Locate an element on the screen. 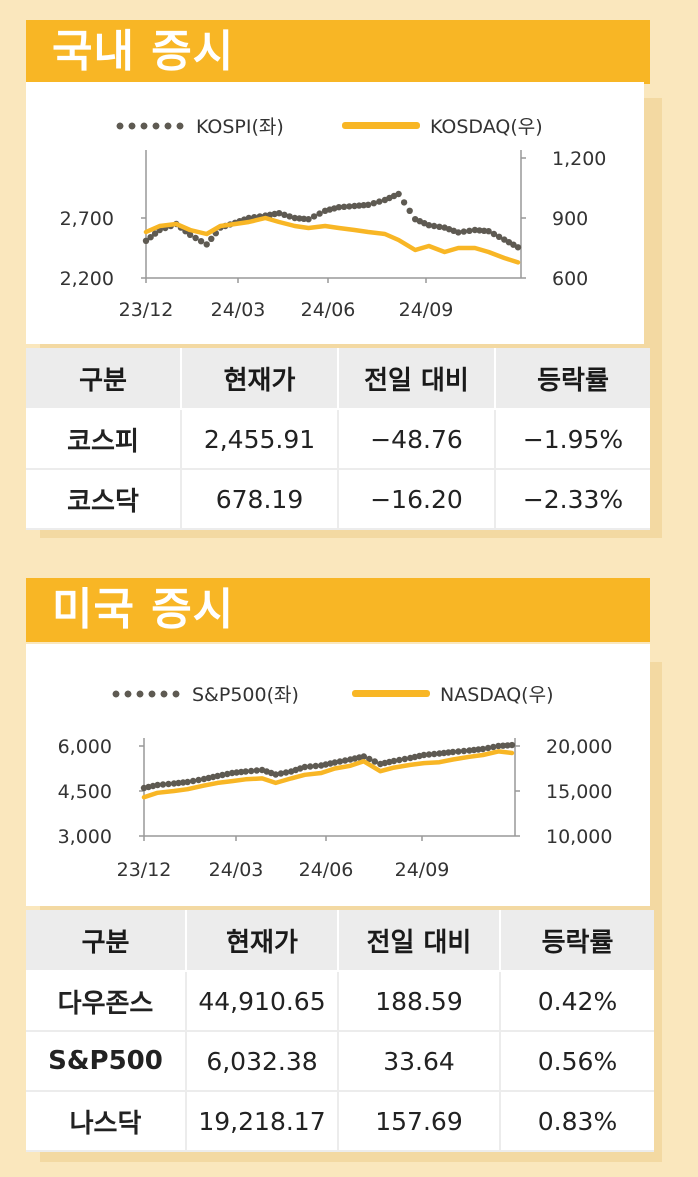 The width and height of the screenshot is (698, 1177). sp500-legend: S&P500(좌) is located at coordinates (204, 693).